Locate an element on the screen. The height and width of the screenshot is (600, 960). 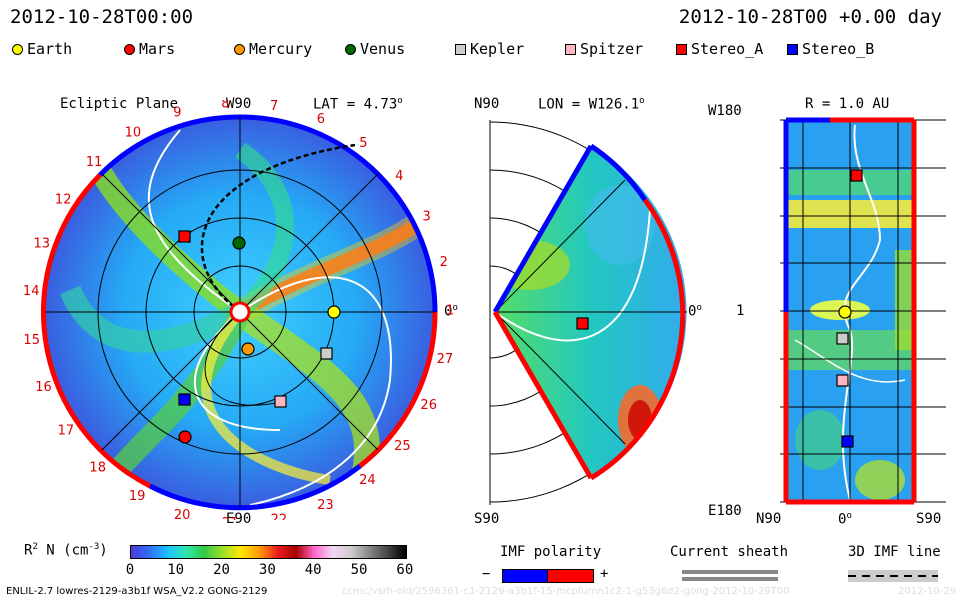
imf-minus-label: − is located at coordinates (486, 574).